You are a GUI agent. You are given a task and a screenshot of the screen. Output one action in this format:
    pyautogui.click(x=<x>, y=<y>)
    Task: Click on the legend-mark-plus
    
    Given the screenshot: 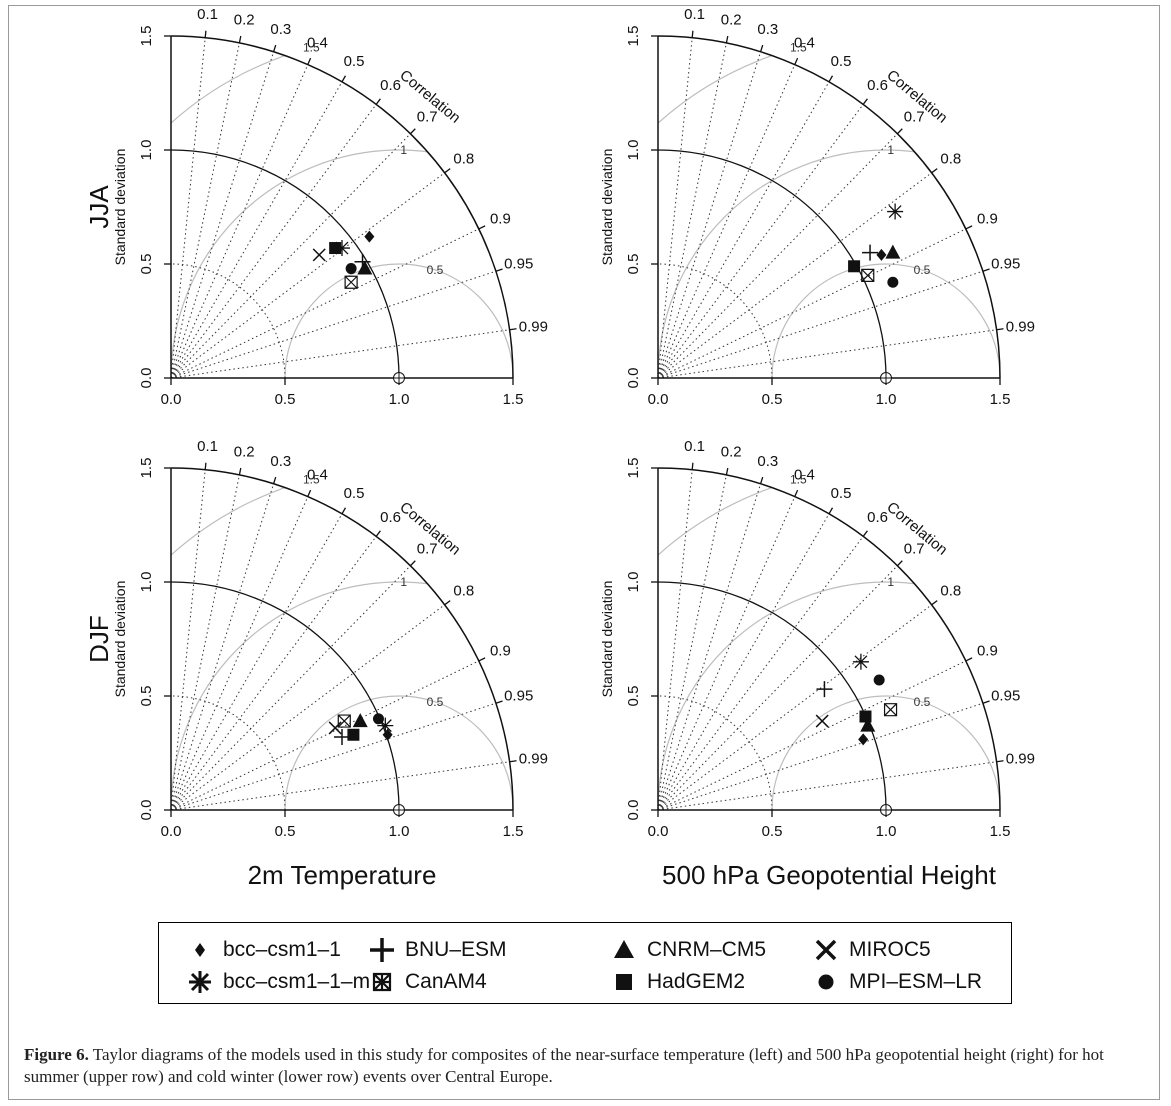 What is the action you would take?
    pyautogui.click(x=382, y=950)
    